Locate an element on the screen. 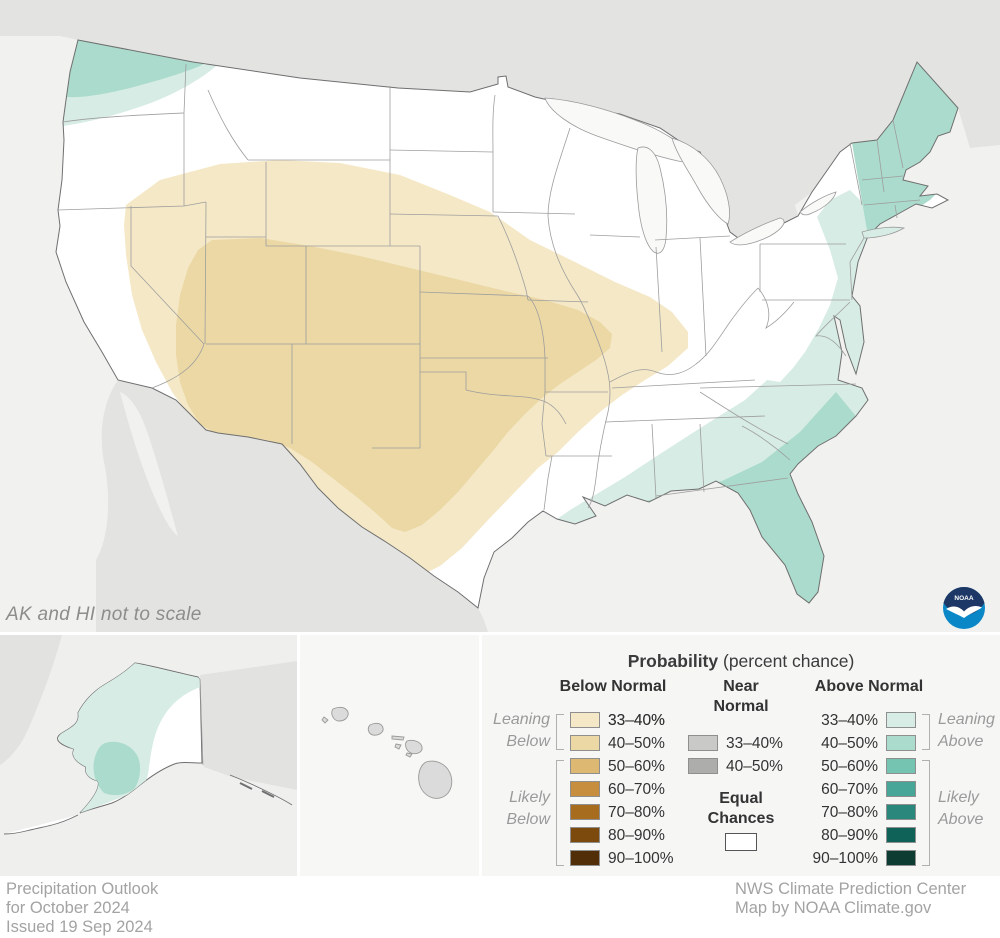 The width and height of the screenshot is (1000, 938). above-label-4: 70–80% is located at coordinates (849, 812).